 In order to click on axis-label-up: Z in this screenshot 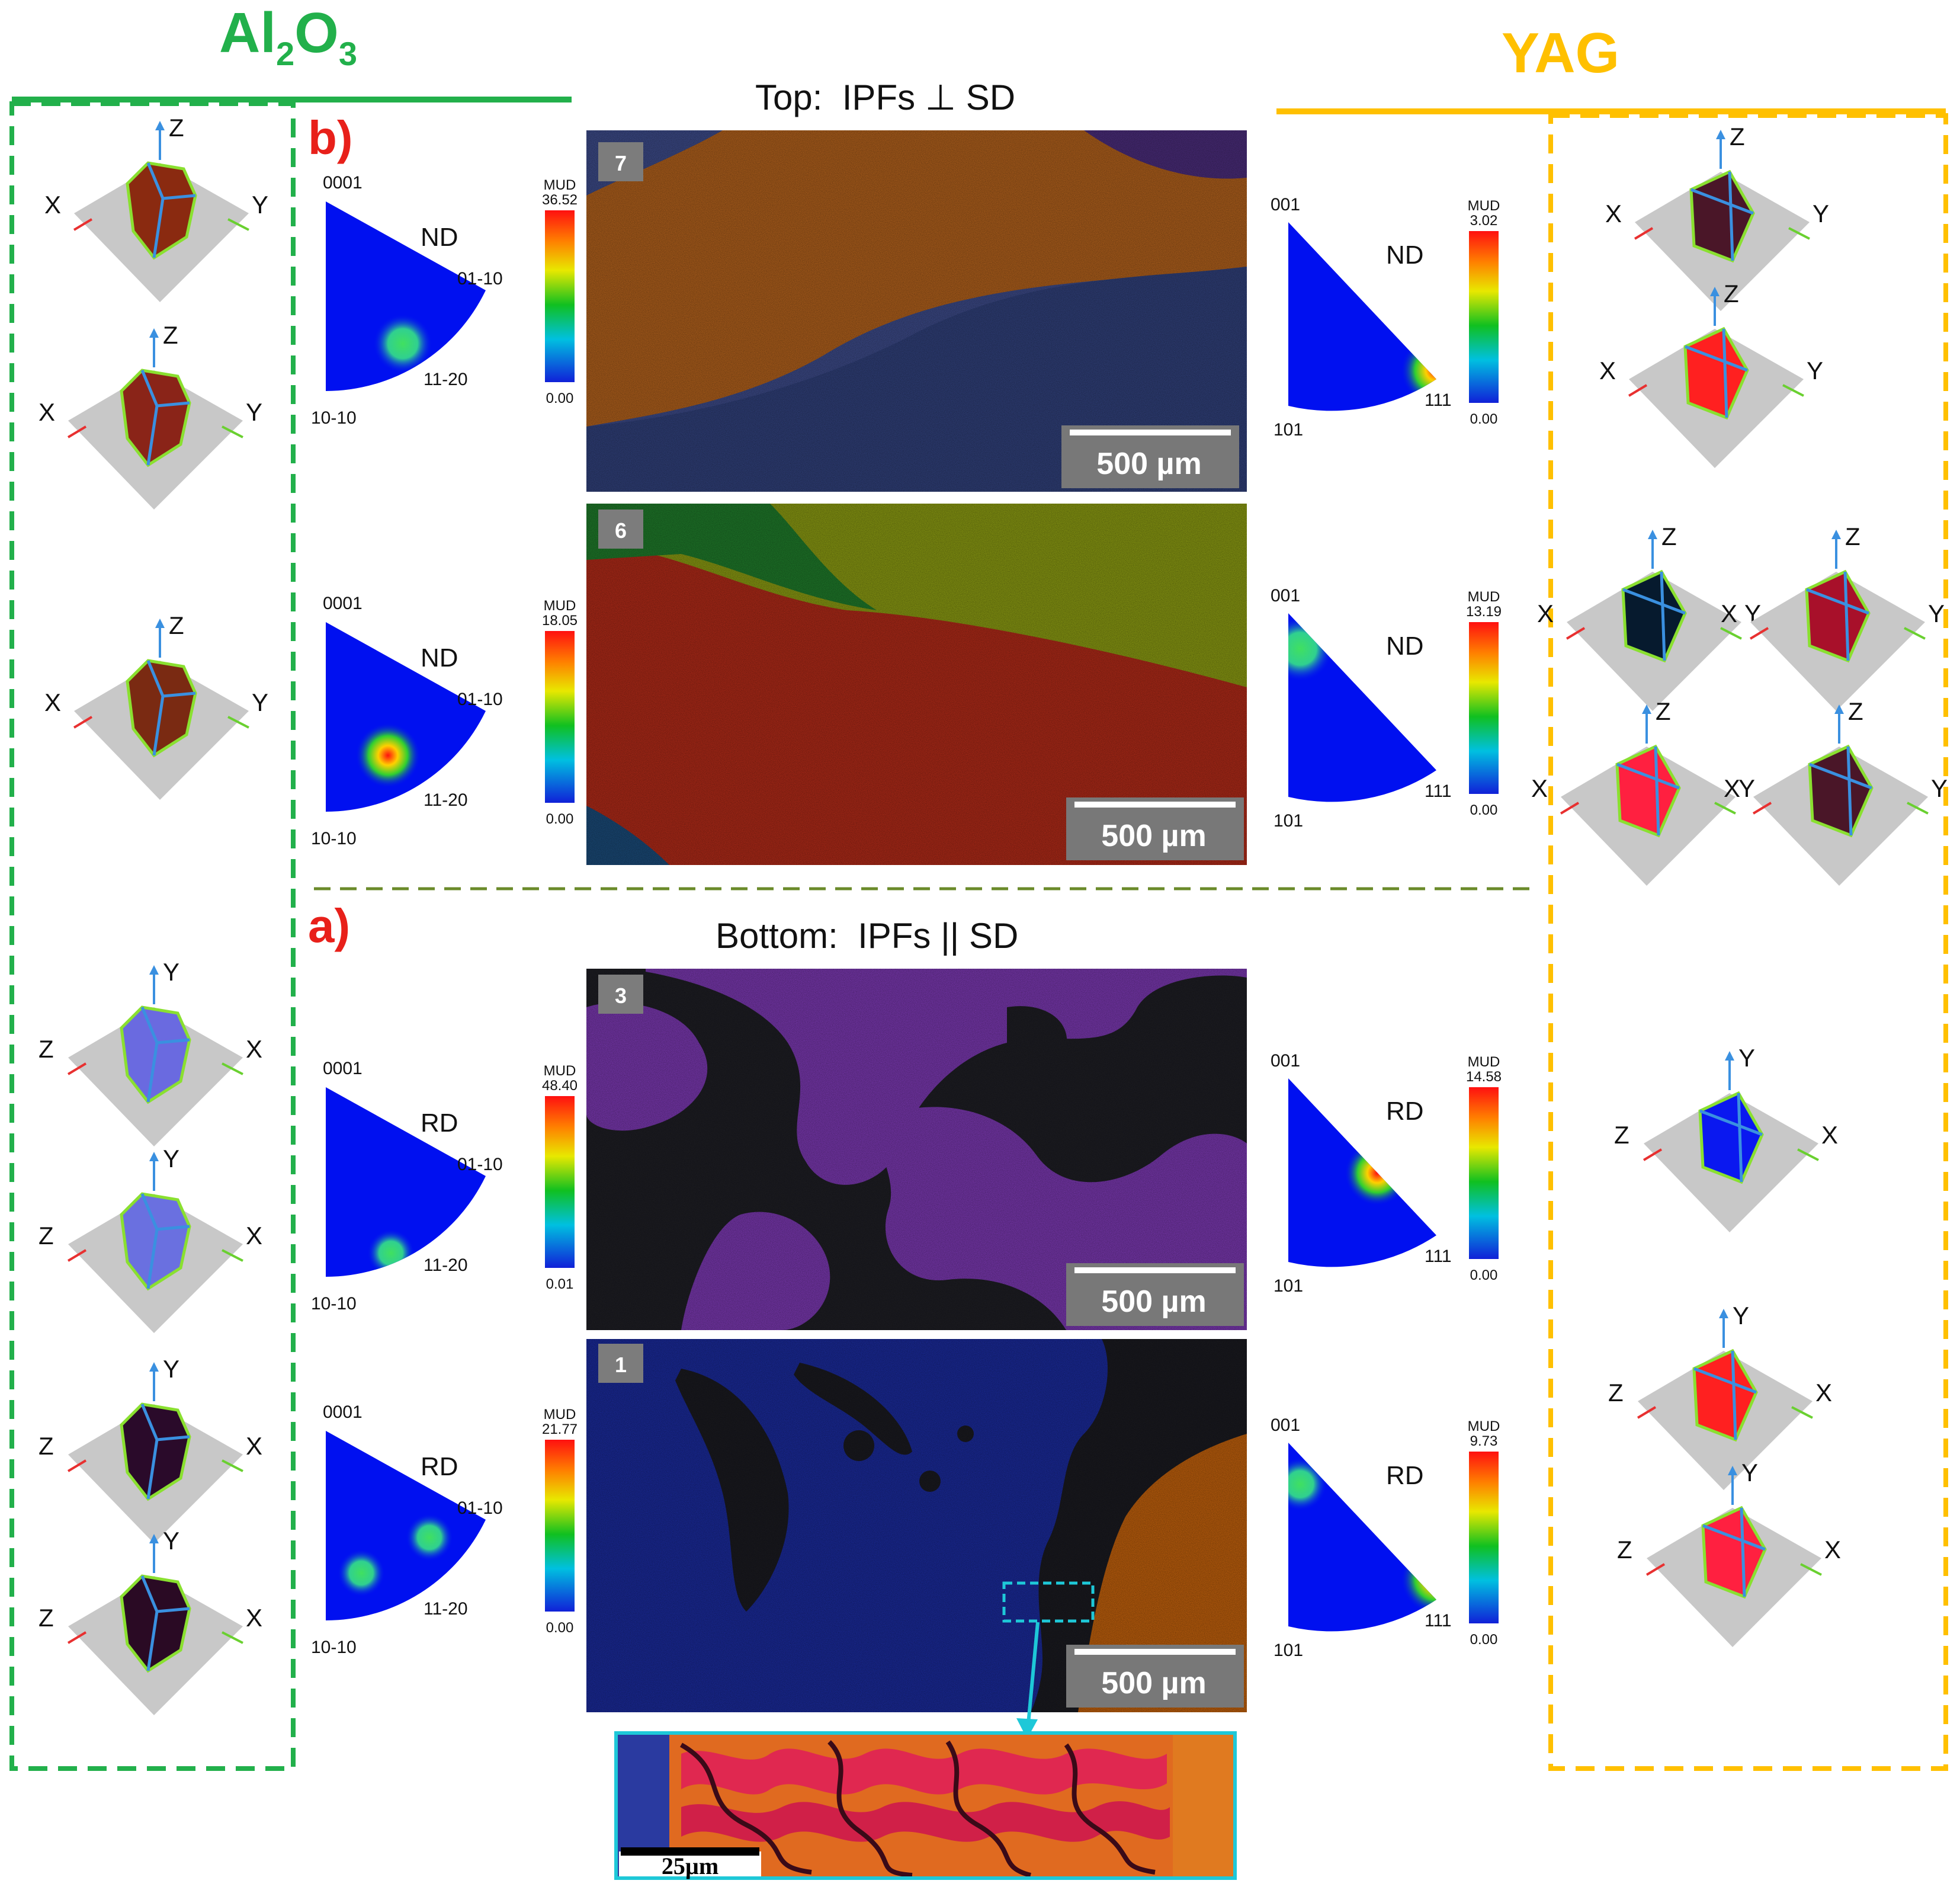, I will do `click(176, 625)`.